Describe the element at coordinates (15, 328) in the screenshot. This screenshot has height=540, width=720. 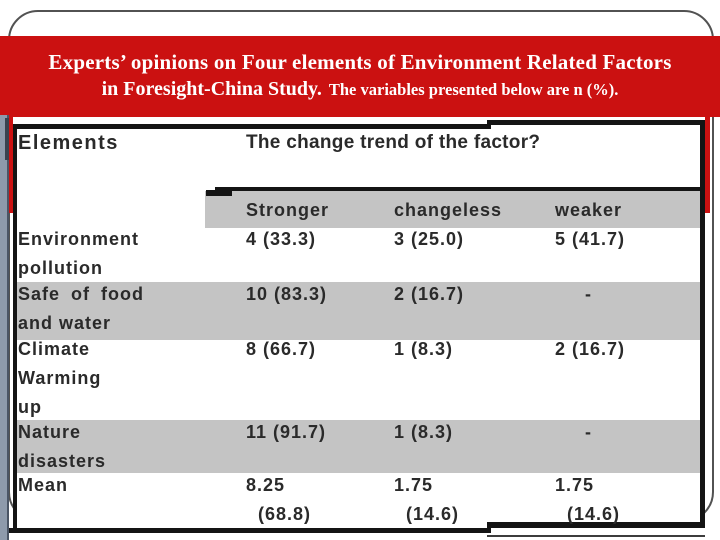
I see `table-border-left` at that location.